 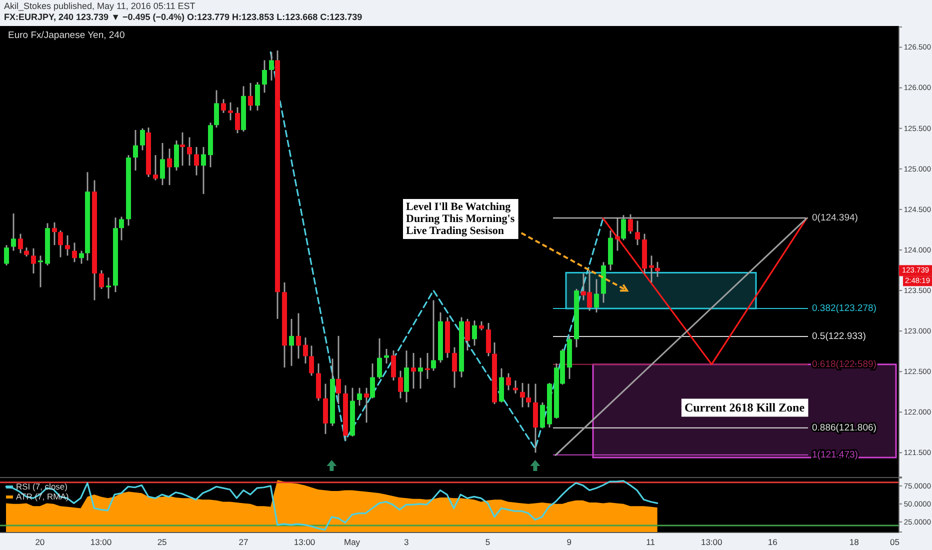 What do you see at coordinates (569, 542) in the screenshot?
I see `x-tick-label: 9` at bounding box center [569, 542].